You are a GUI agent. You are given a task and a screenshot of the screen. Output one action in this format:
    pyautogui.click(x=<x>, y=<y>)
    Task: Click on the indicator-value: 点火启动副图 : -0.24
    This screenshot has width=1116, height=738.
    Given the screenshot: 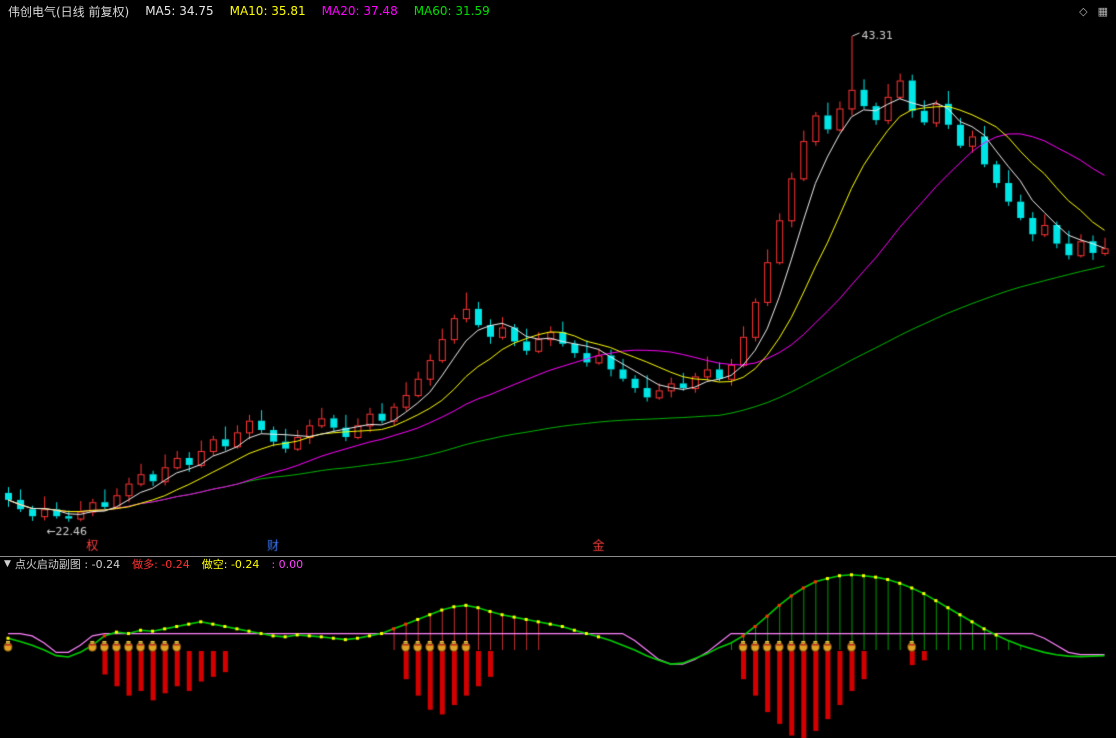 What is the action you would take?
    pyautogui.click(x=67, y=564)
    